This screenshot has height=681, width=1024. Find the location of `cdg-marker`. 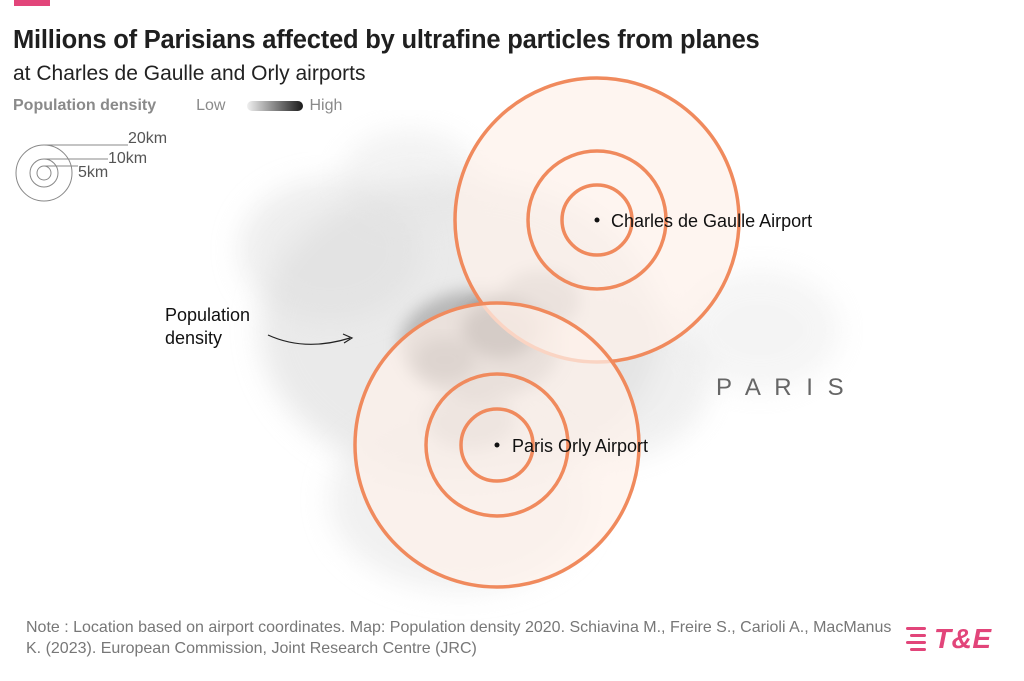

cdg-marker is located at coordinates (597, 220).